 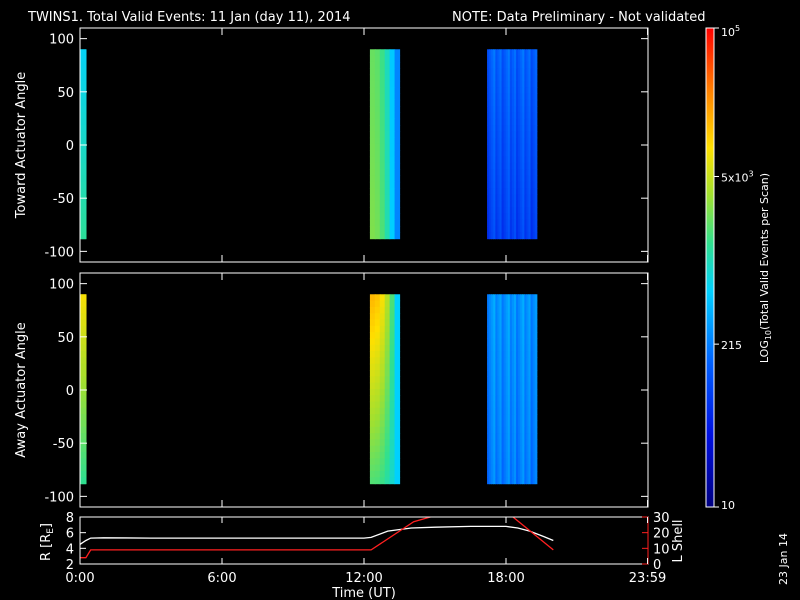 I want to click on y-tick-label-right: 30, so click(x=661, y=518).